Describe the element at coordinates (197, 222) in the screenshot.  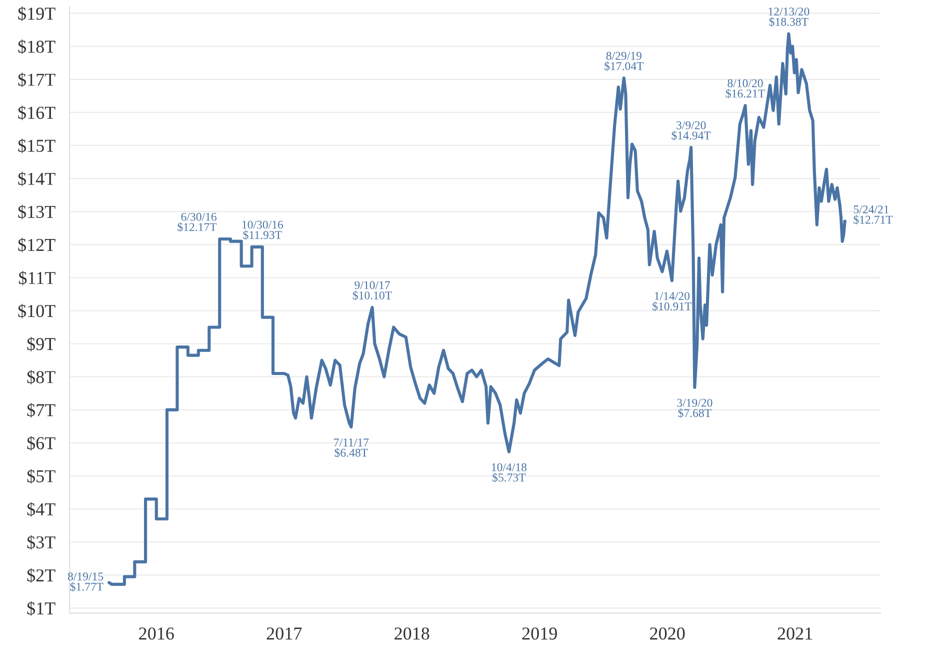
I see `annotation: 6/30/16 $12.17T` at that location.